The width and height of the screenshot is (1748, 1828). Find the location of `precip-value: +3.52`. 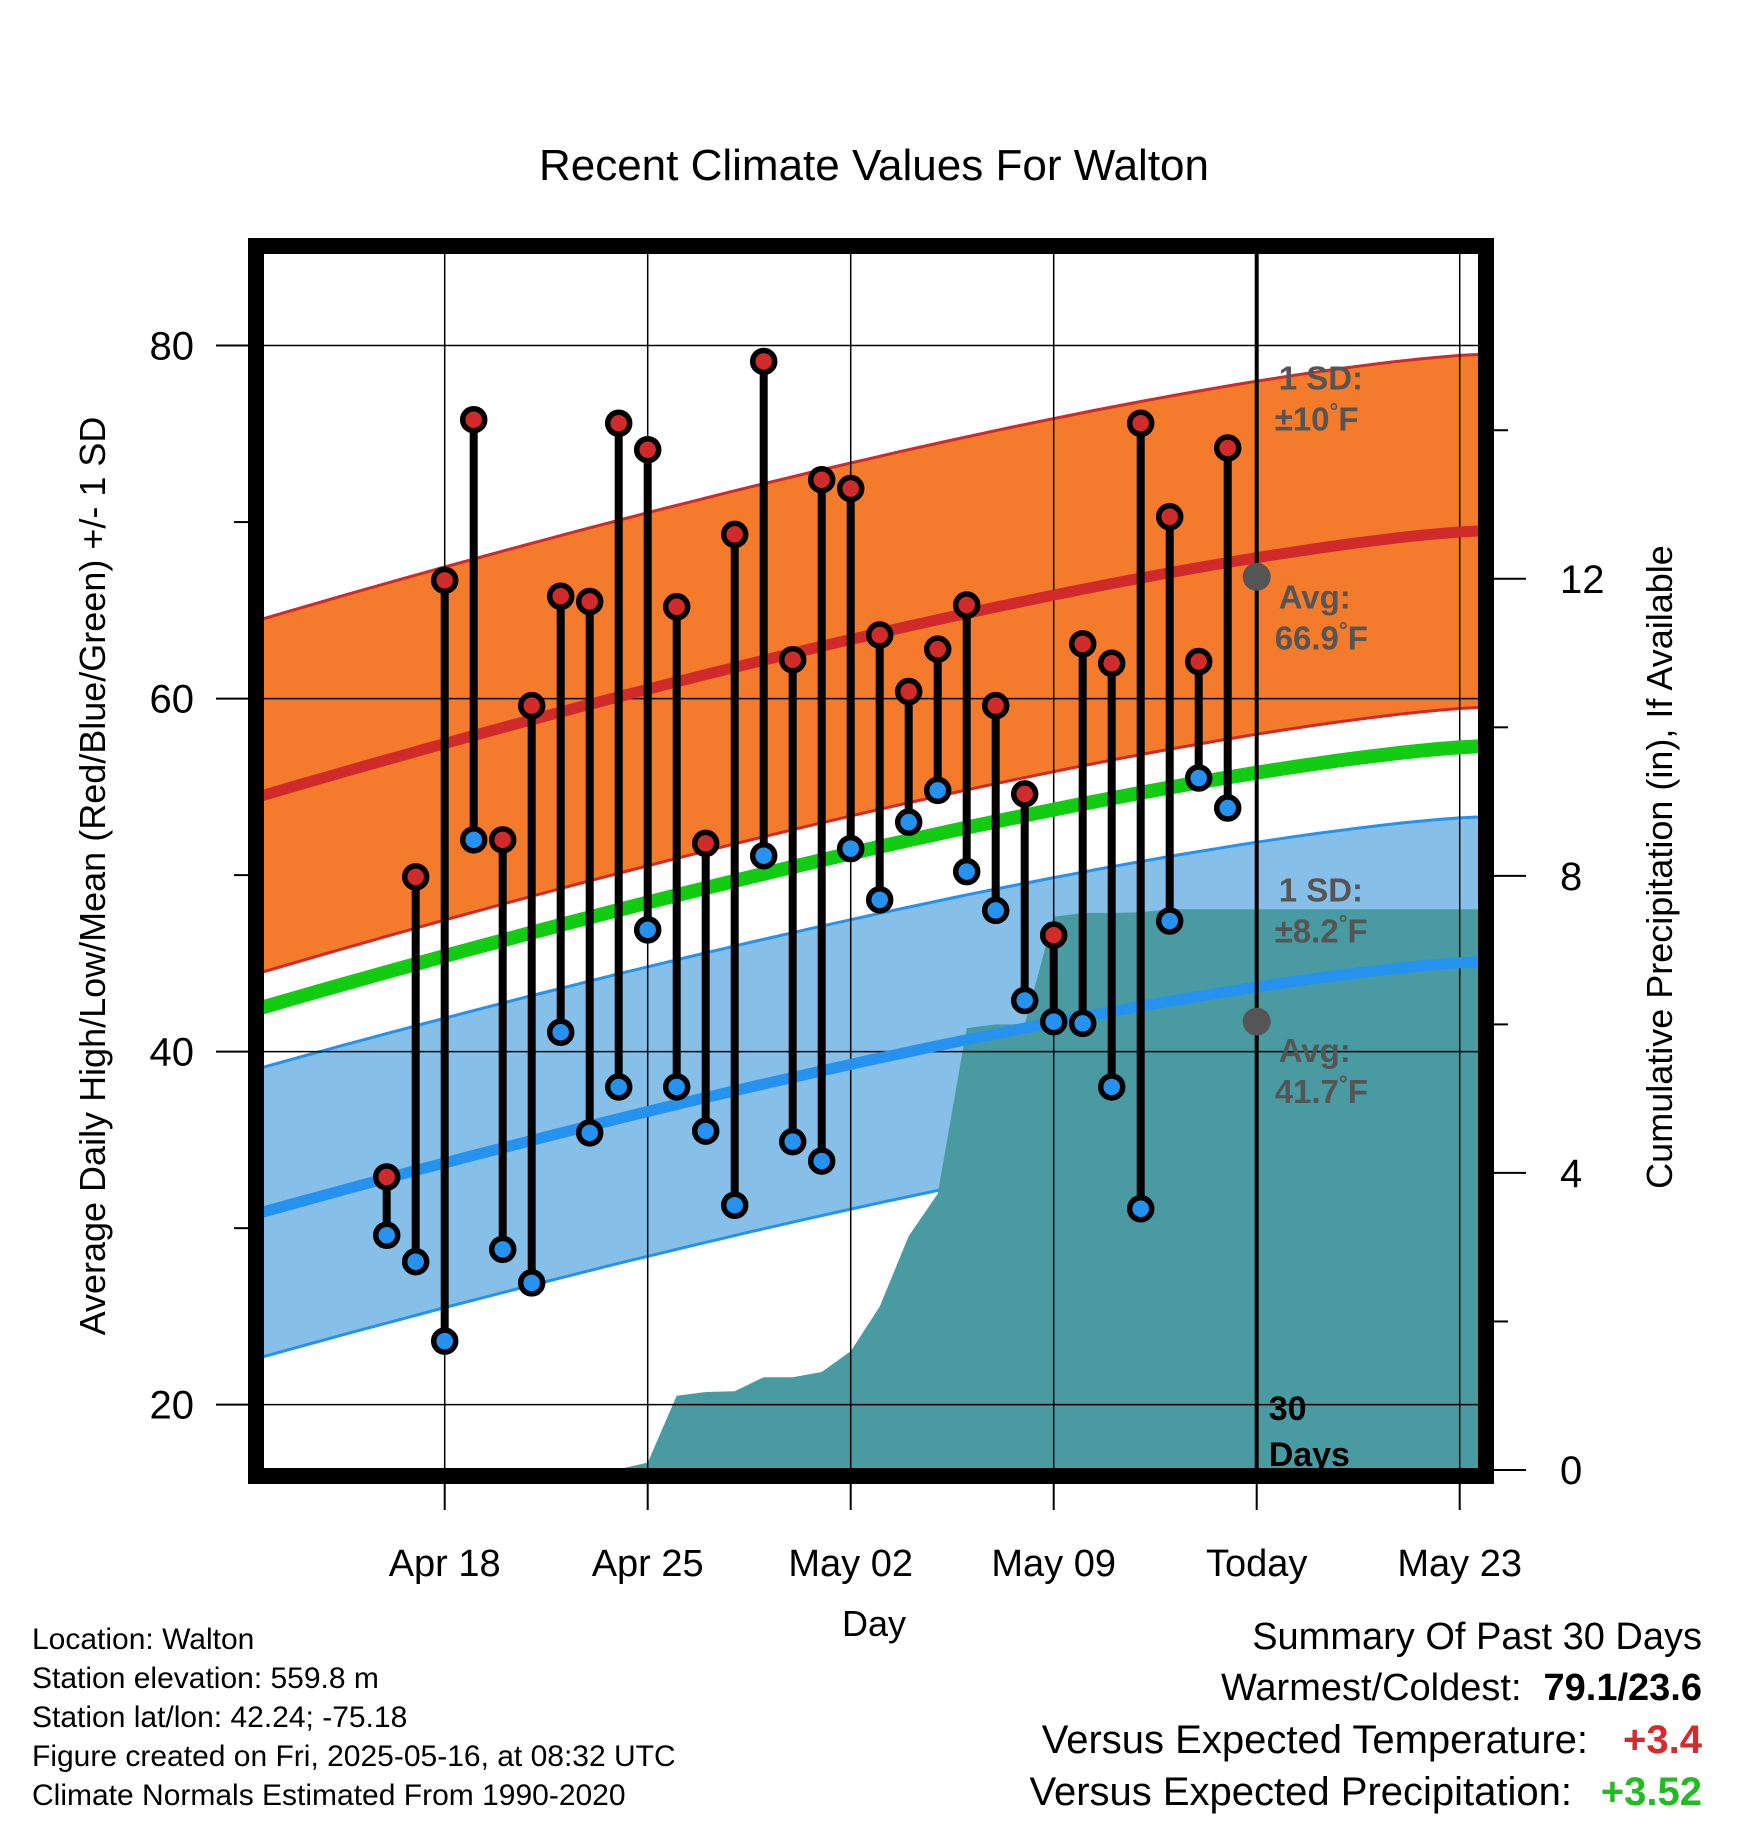

precip-value: +3.52 is located at coordinates (1651, 1792).